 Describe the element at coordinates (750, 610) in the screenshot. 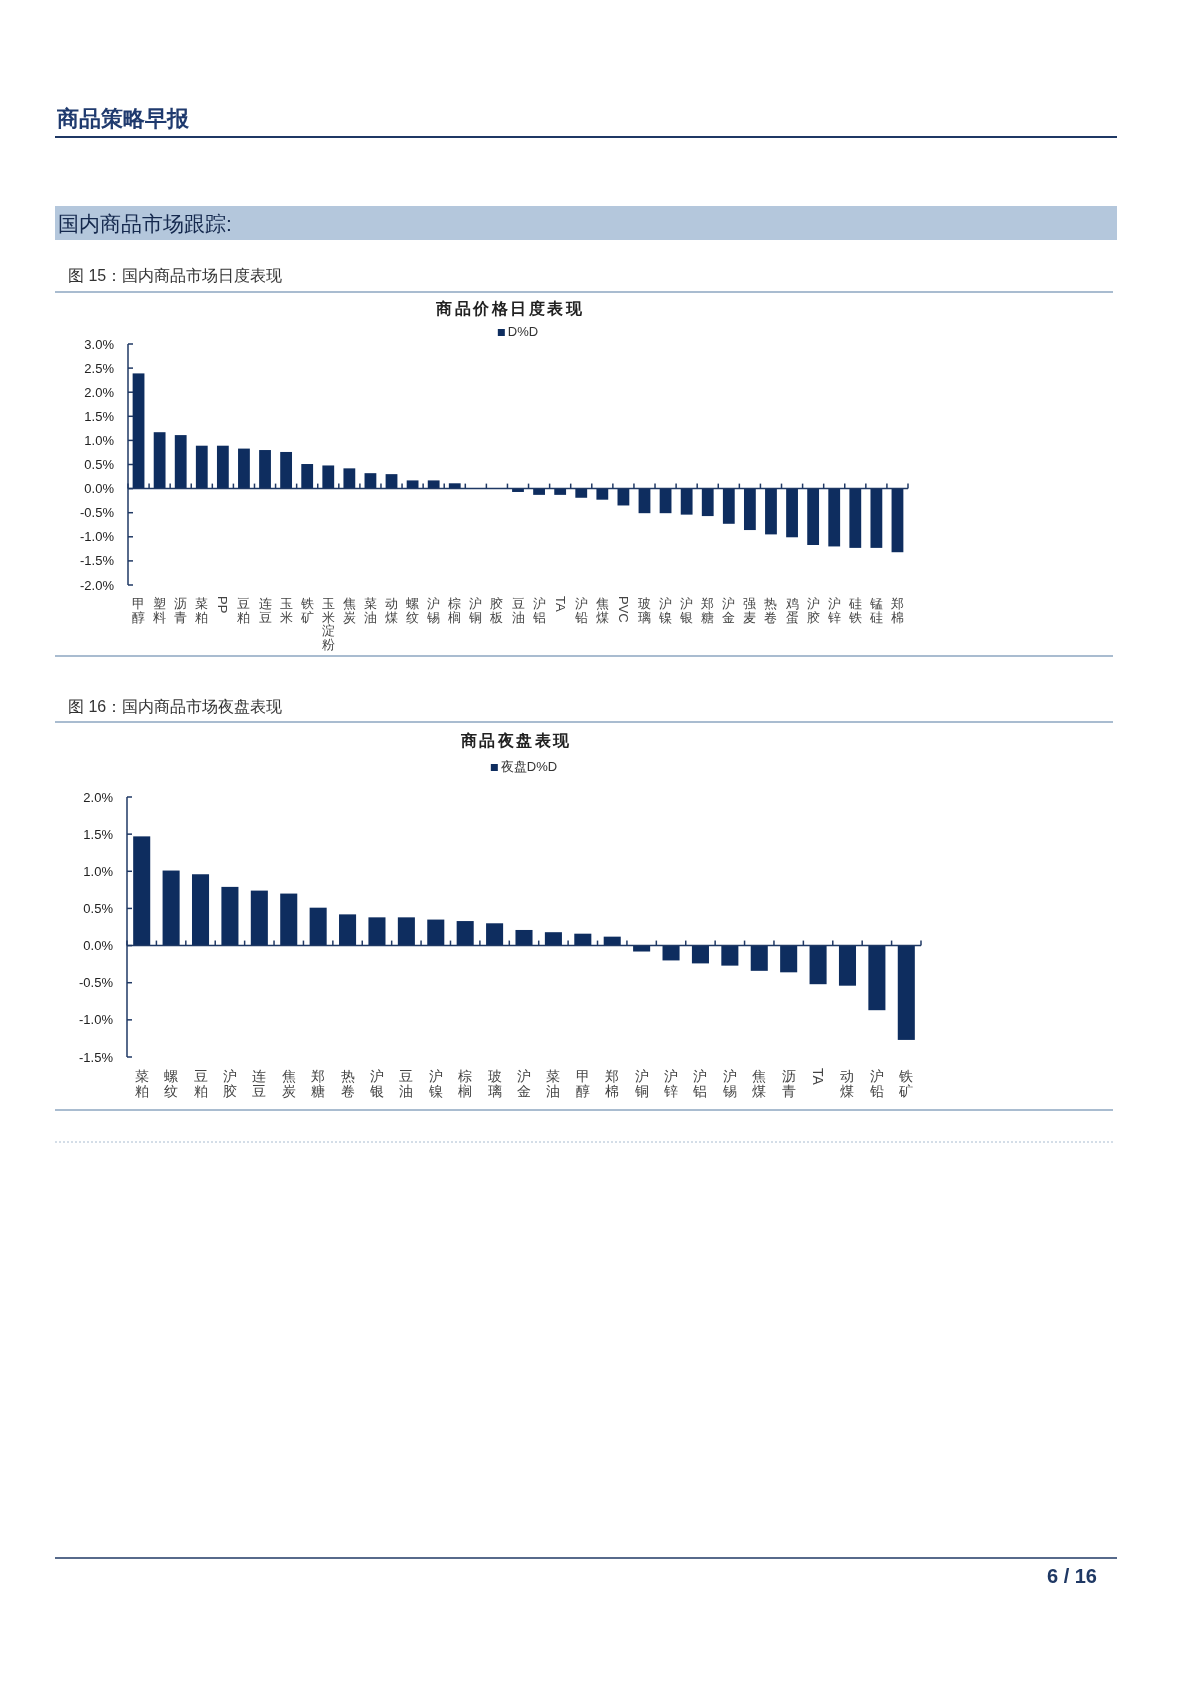

I see `x-tick-label: 强麦` at that location.